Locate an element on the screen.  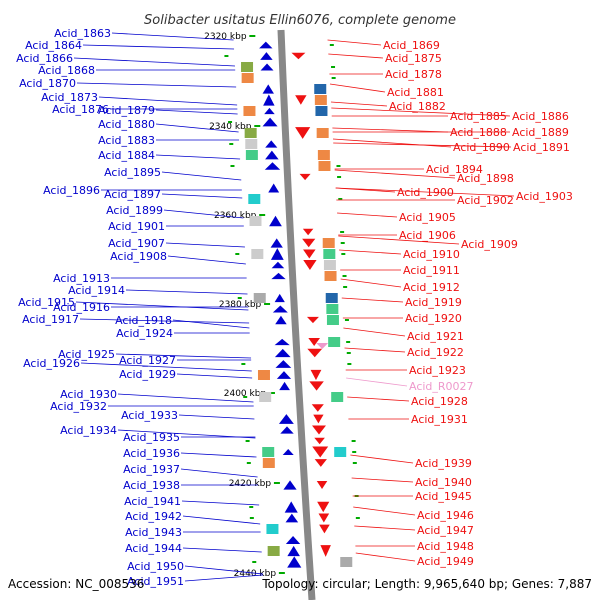
left-gene-label: Acid_1907 is located at coordinates (136, 243).